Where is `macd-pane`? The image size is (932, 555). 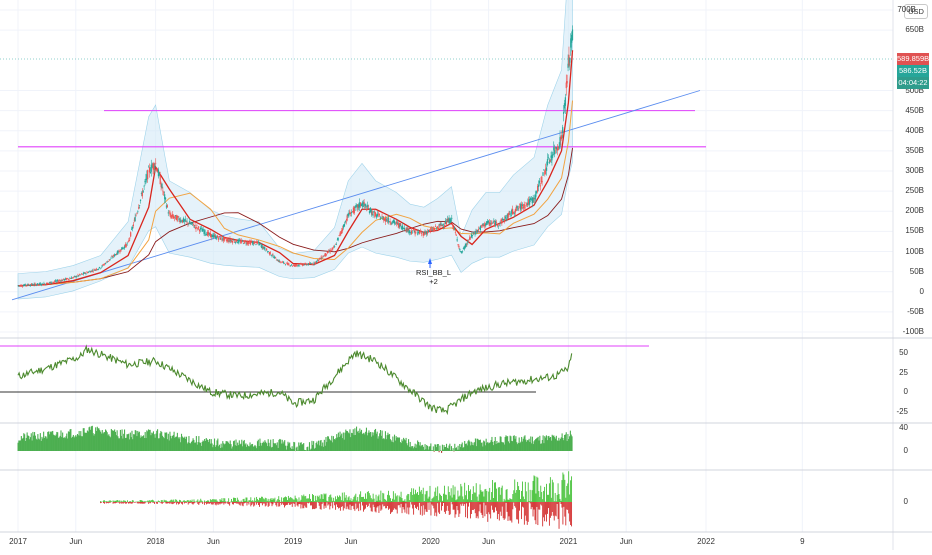 macd-pane is located at coordinates (295, 439).